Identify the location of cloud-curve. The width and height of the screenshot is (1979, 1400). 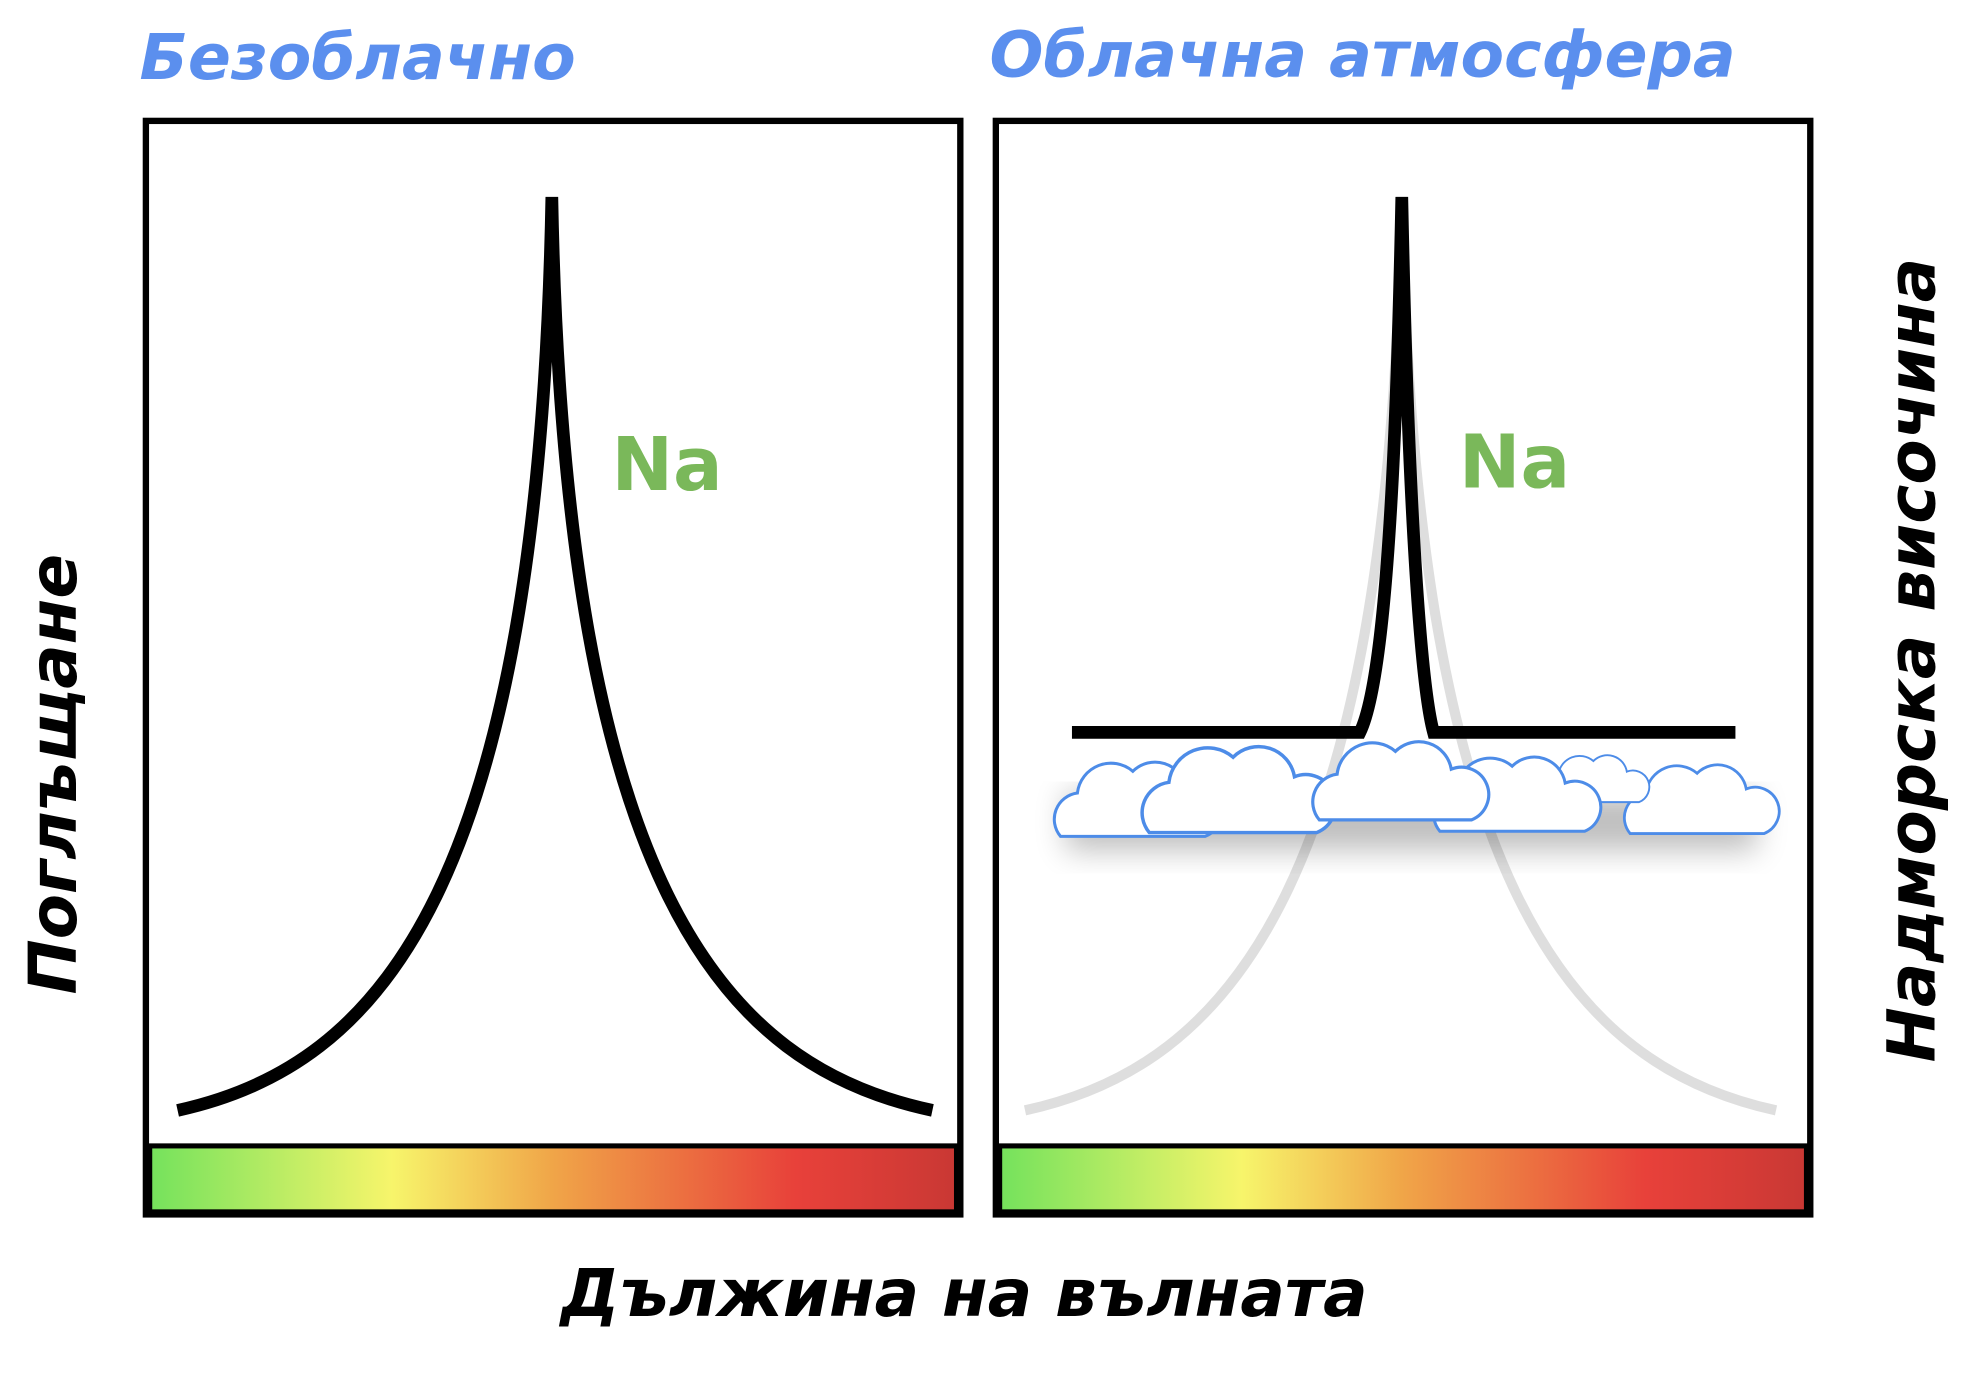
(1403, 467).